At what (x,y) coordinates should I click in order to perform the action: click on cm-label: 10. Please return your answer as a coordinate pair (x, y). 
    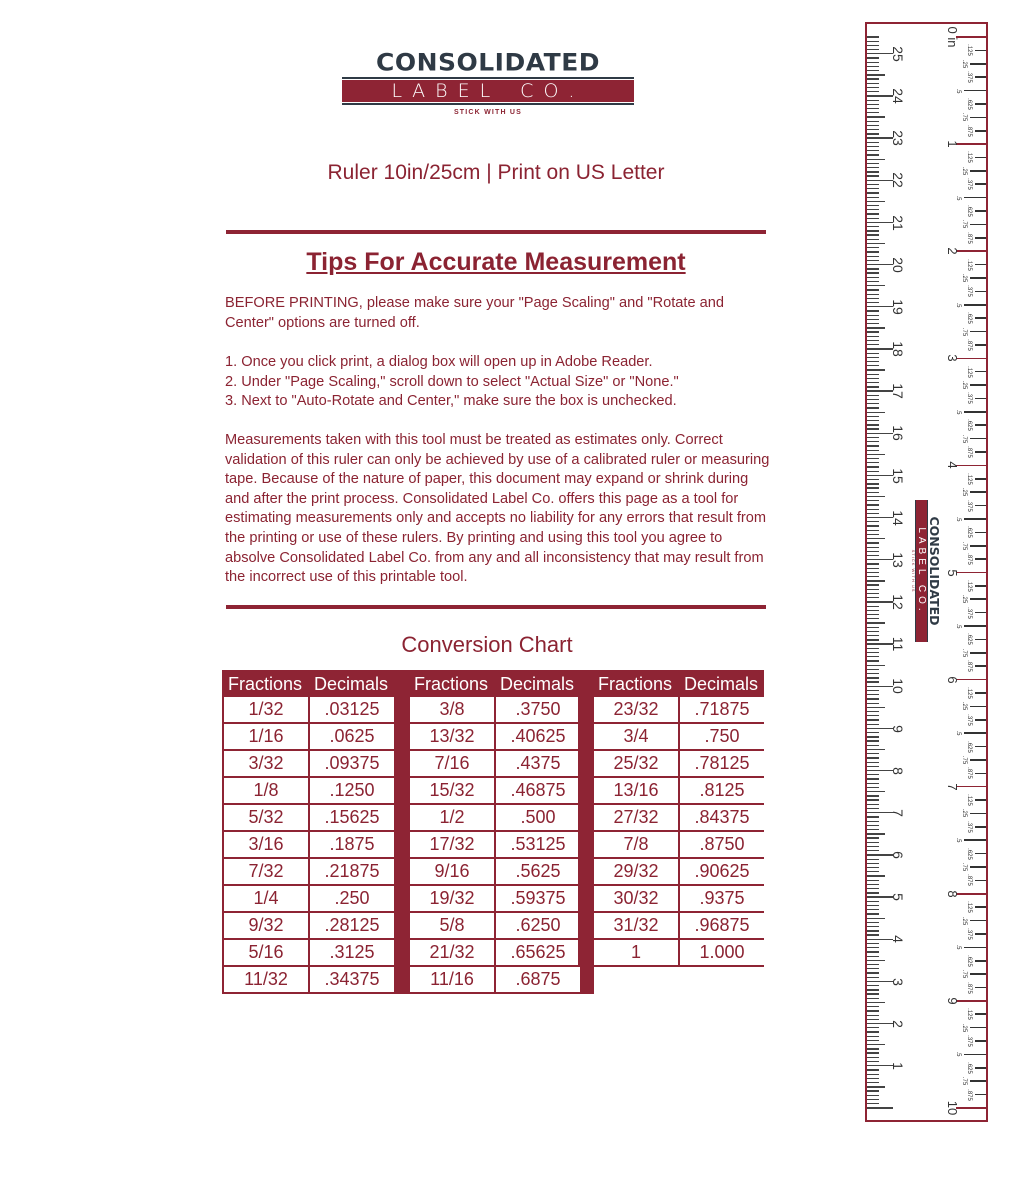
    Looking at the image, I should click on (898, 686).